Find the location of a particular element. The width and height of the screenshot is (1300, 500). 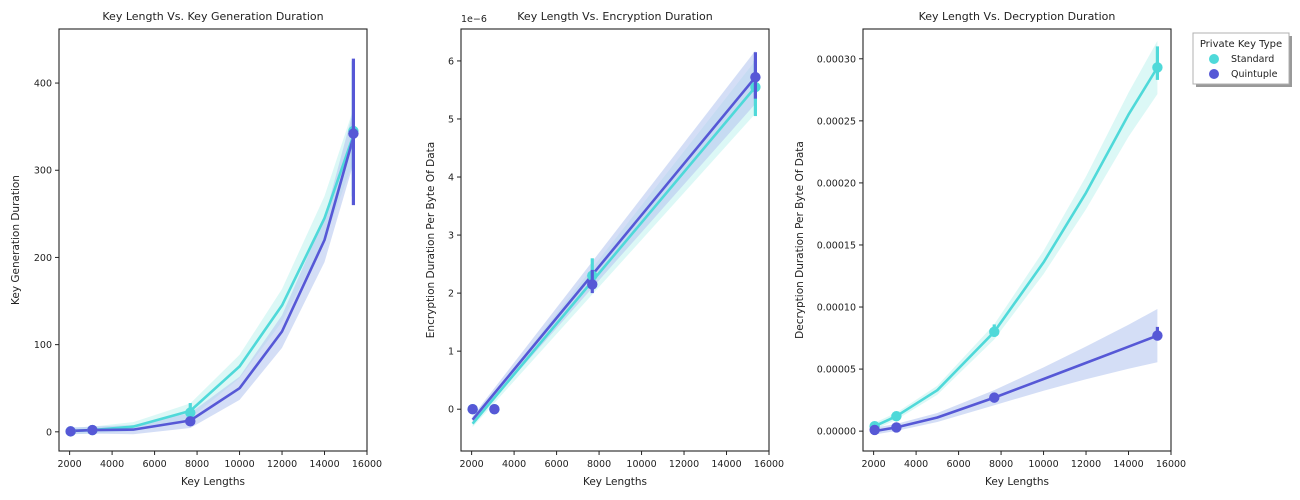

legend-label-standard: Standard is located at coordinates (1252, 59).